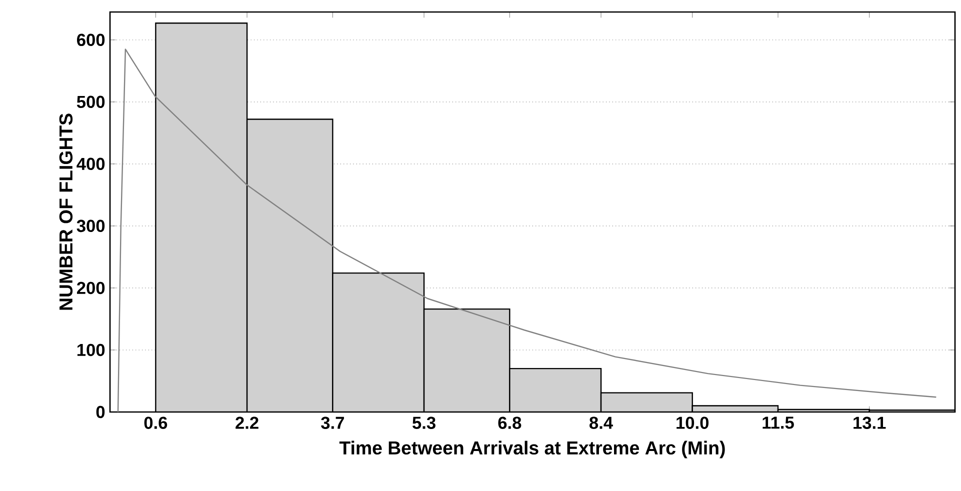  Describe the element at coordinates (424, 422) in the screenshot. I see `x-tick-label: 5.3` at that location.